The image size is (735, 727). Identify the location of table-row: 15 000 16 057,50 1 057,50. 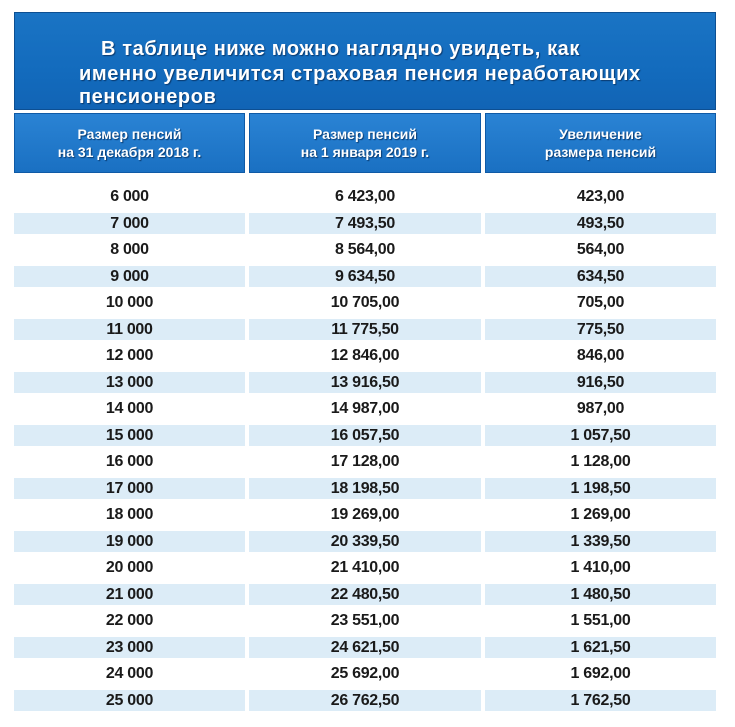
(365, 435).